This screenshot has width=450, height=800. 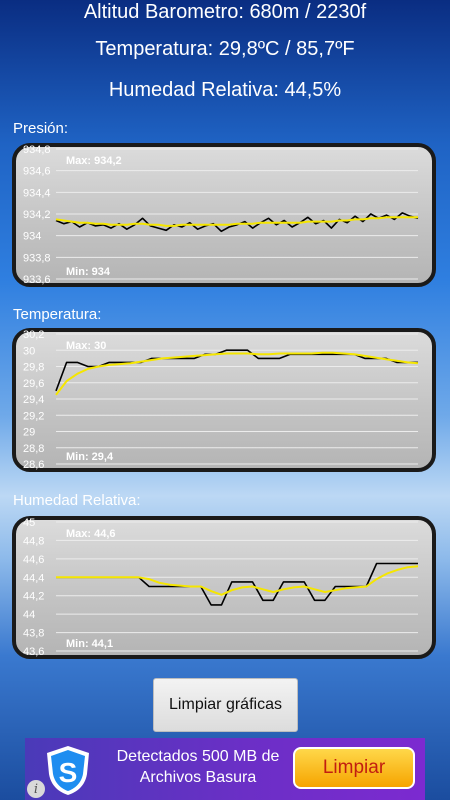 I want to click on temperature-tick-label: 30,2, so click(x=33, y=335).